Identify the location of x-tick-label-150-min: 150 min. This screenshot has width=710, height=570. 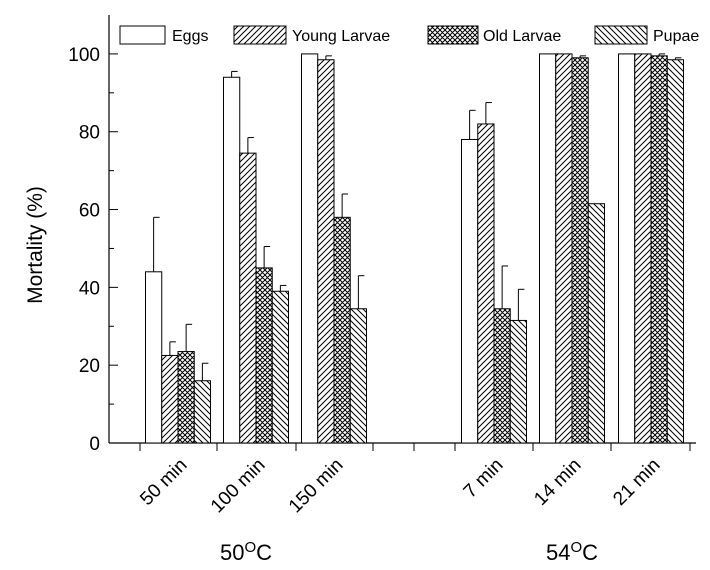
(316, 486).